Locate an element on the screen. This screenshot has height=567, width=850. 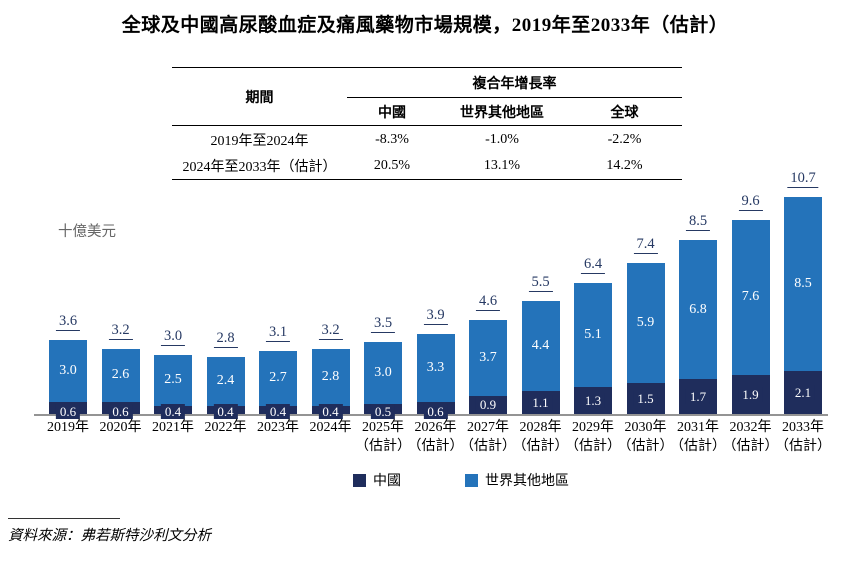
row-world-value-label: 3.7 is located at coordinates (488, 357).